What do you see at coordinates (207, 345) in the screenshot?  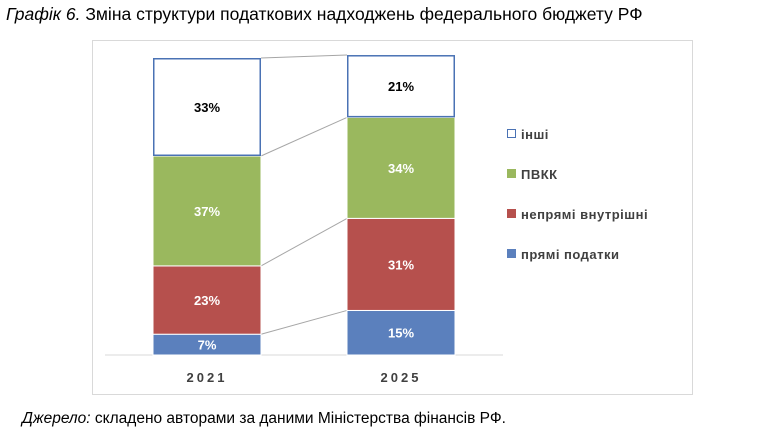 I see `data-label: 7%` at bounding box center [207, 345].